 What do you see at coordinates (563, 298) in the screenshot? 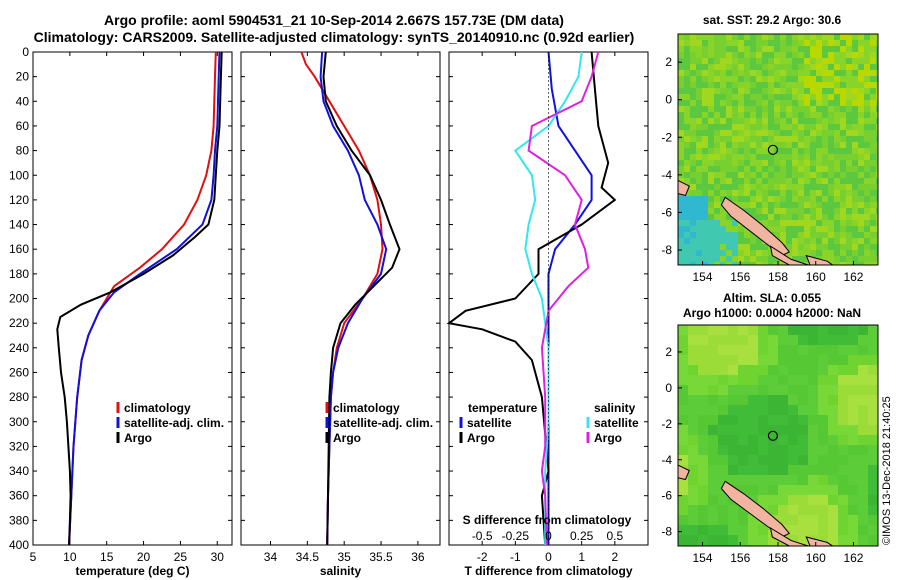
I see `series-line` at bounding box center [563, 298].